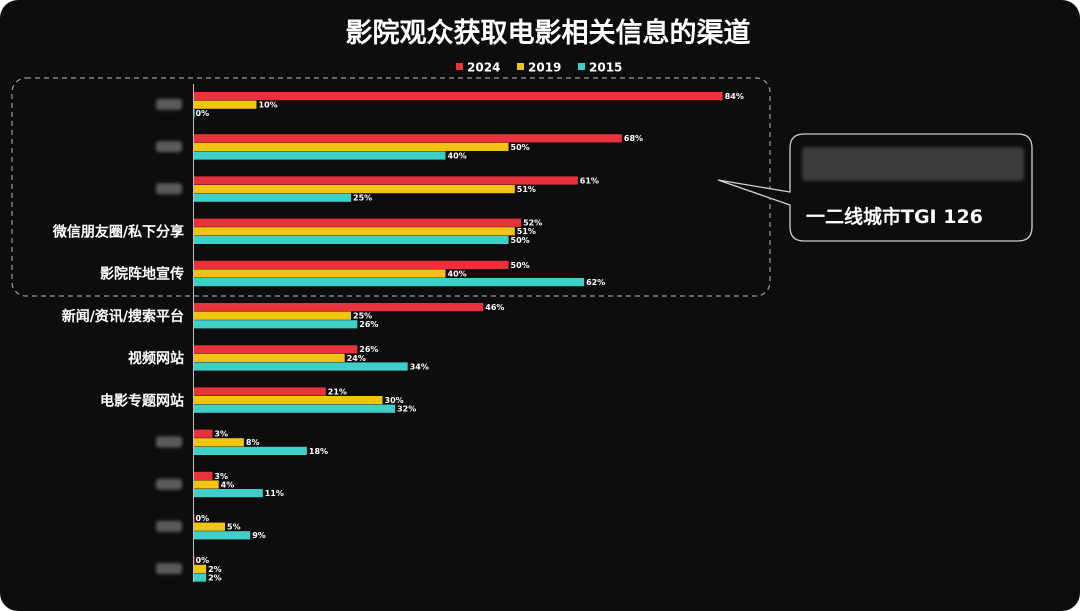 This screenshot has height=611, width=1080. I want to click on bar-group: 3% 8% 18%, so click(260, 442).